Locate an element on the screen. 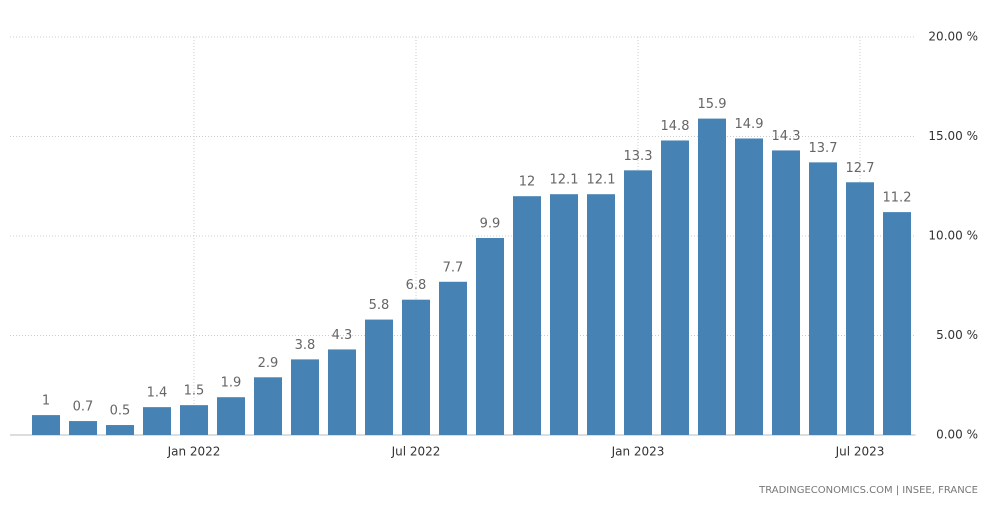 The image size is (992, 510). value-label: 3.8 is located at coordinates (305, 345).